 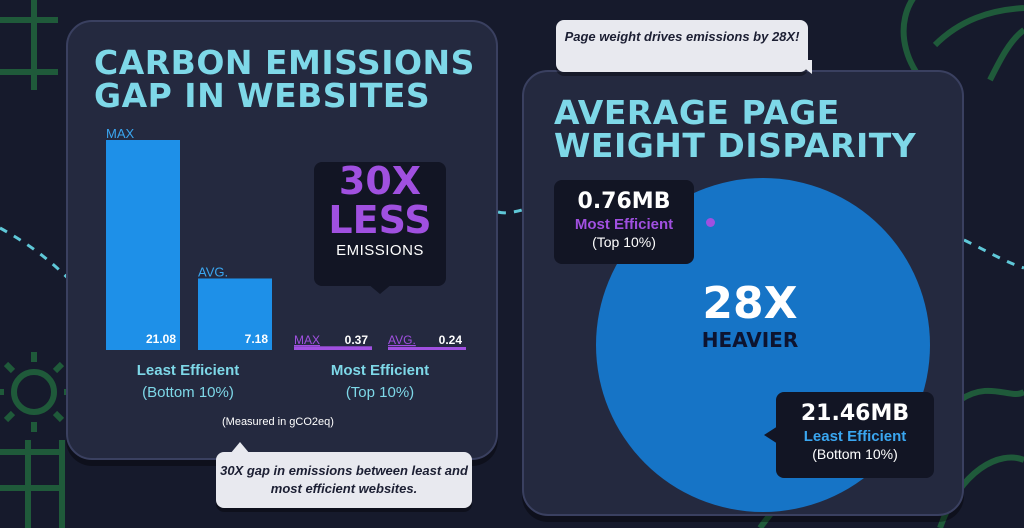 What do you see at coordinates (188, 370) in the screenshot?
I see `least-efficient-name: Least Efficient` at bounding box center [188, 370].